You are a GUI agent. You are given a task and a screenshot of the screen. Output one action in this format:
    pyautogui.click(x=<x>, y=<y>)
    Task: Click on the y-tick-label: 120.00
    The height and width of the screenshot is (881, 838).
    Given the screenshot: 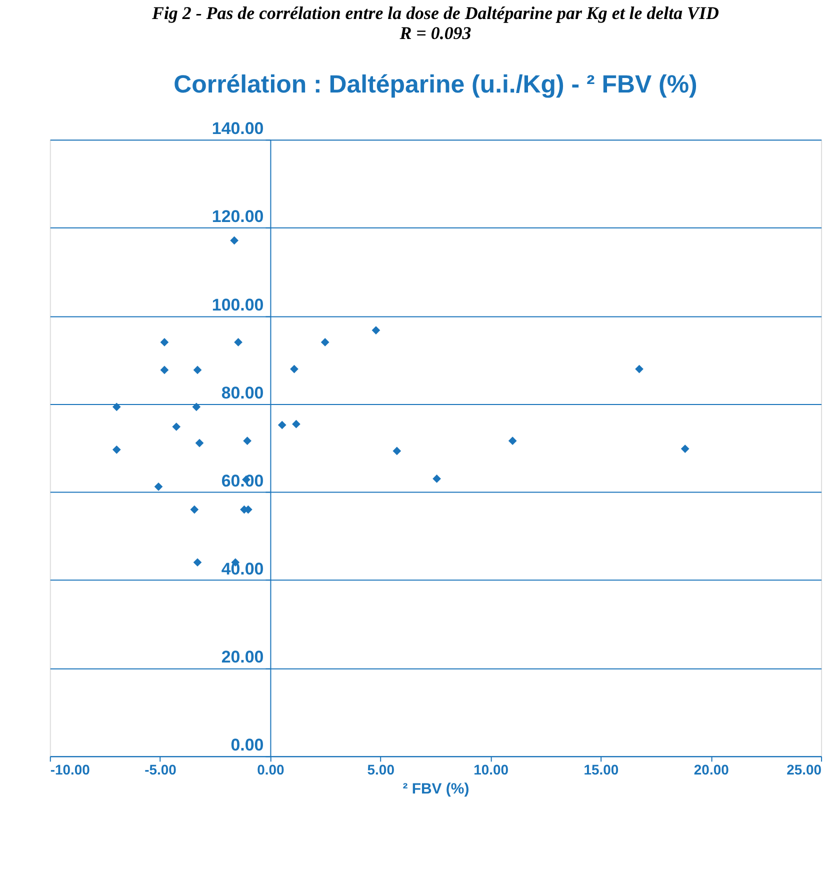 What is the action you would take?
    pyautogui.click(x=238, y=216)
    